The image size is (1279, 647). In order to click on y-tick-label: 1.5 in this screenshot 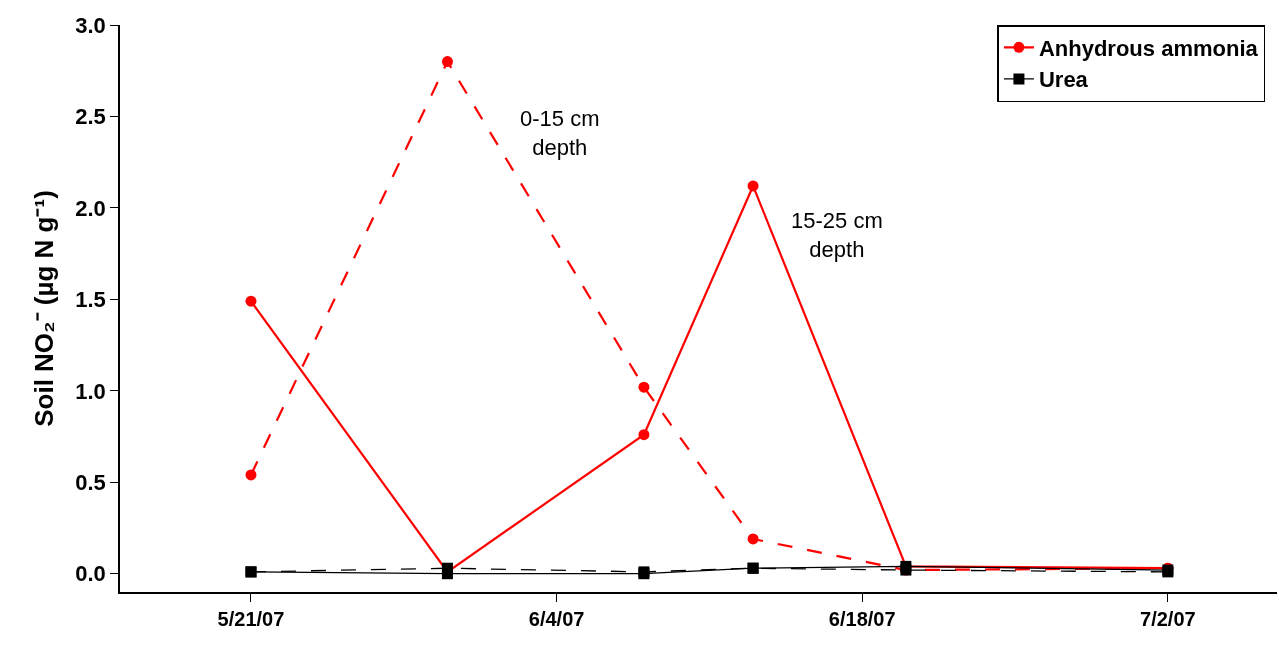, I will do `click(90, 300)`.